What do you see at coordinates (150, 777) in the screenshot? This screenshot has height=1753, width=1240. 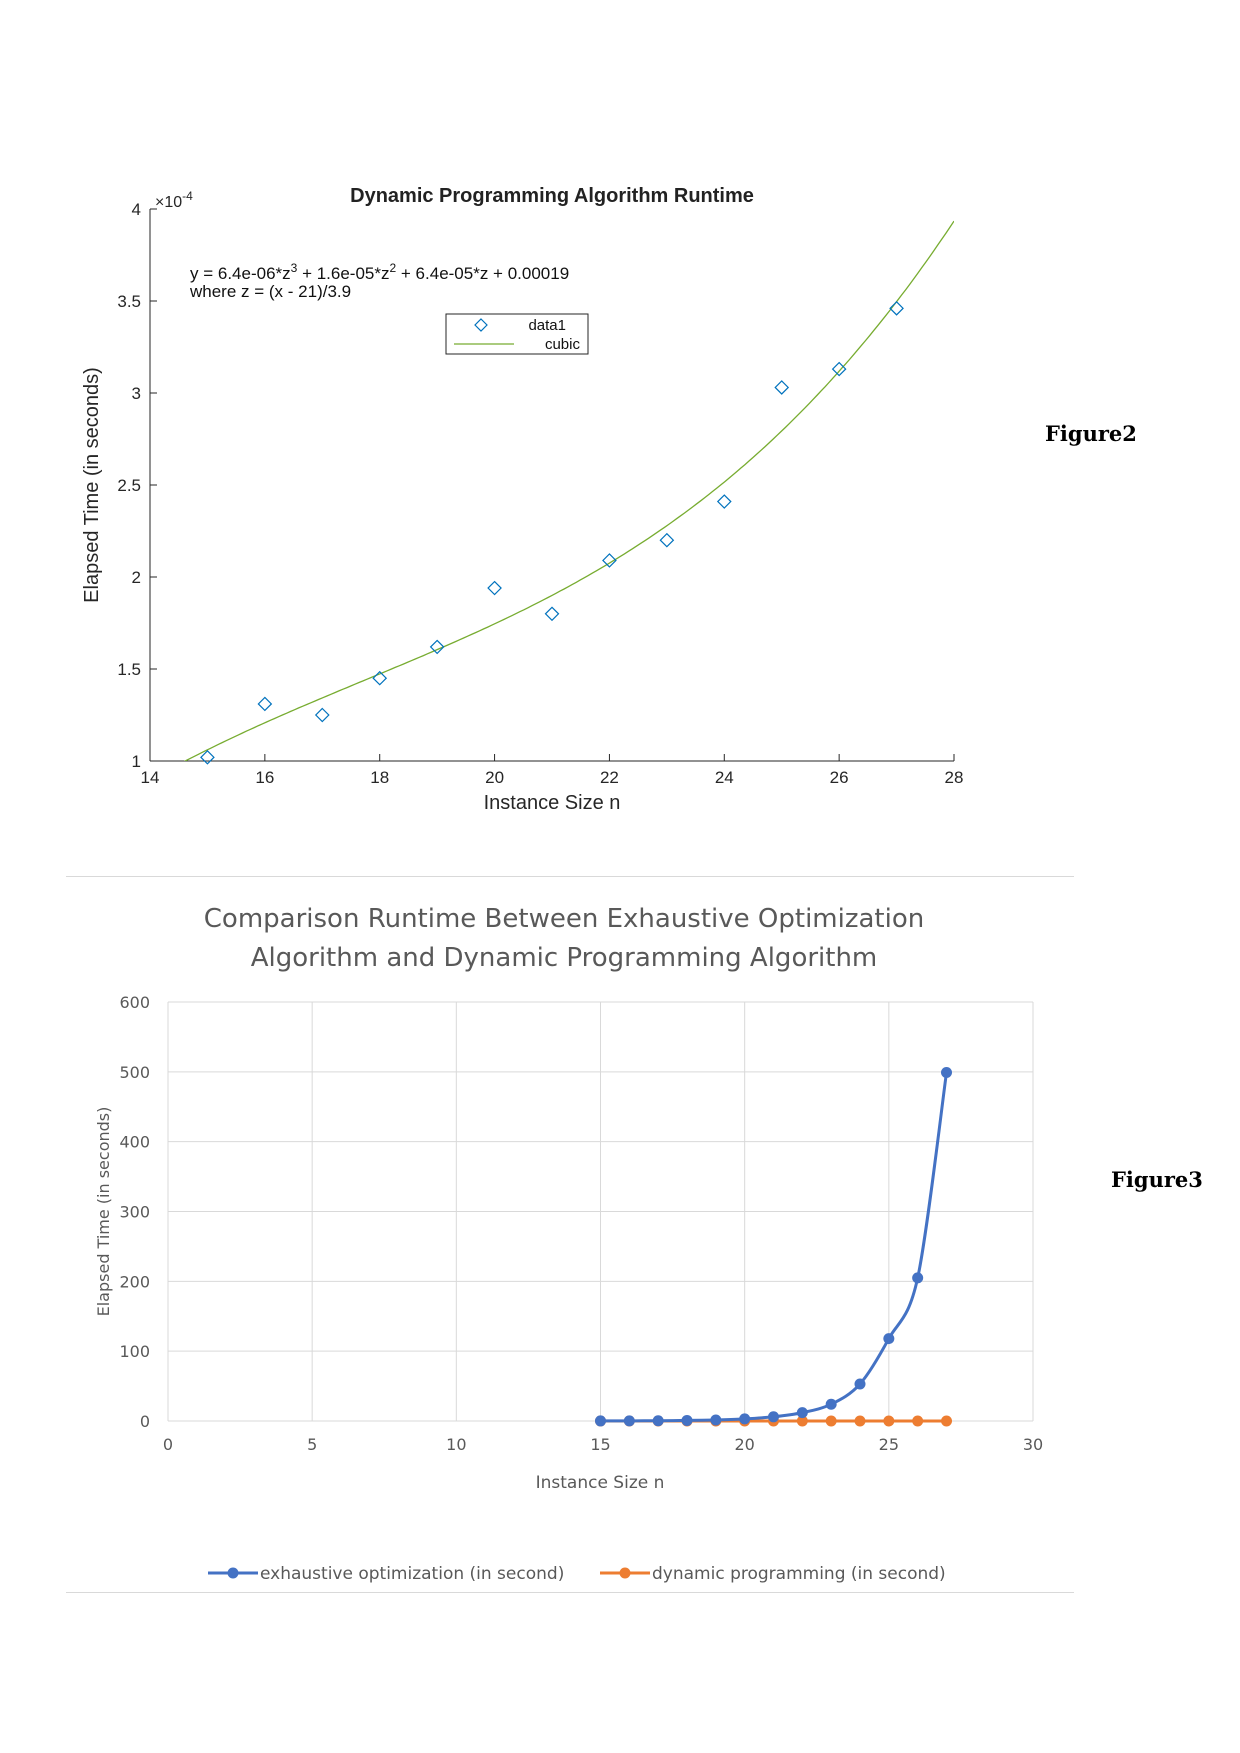 I see `chart1-x-tick-label: 14` at bounding box center [150, 777].